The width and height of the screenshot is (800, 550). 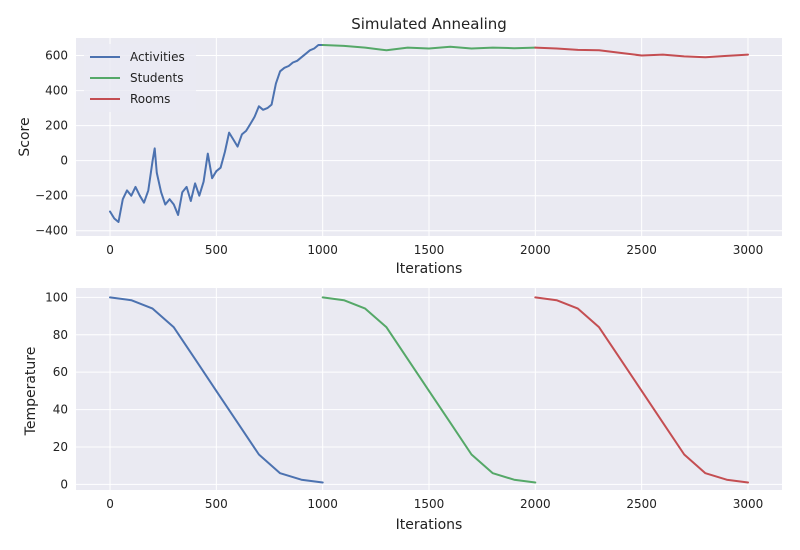 I want to click on score-y-axis-label: Score, so click(x=25, y=136).